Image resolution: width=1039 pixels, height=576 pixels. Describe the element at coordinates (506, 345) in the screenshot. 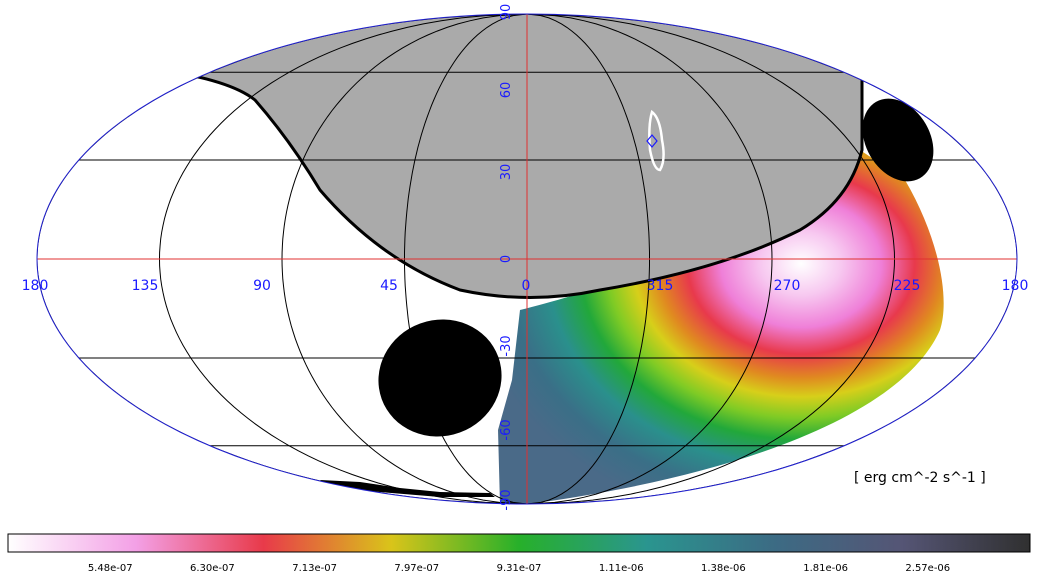

I see `lat-label-minus-30: -30` at that location.